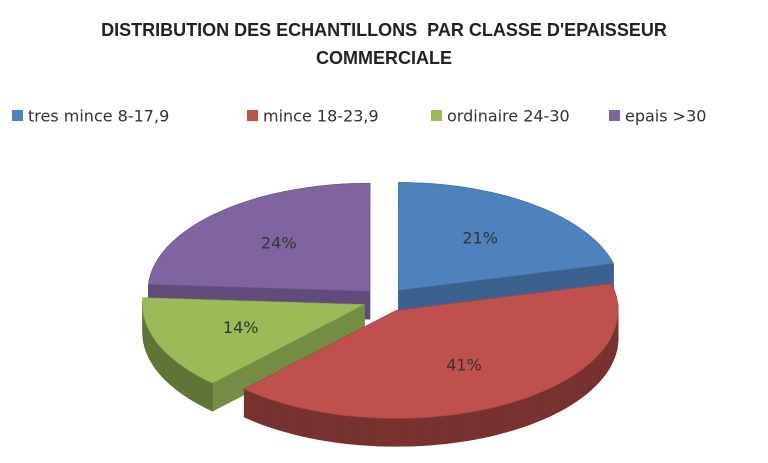 The width and height of the screenshot is (768, 463). I want to click on legend-label: epais >30, so click(665, 116).